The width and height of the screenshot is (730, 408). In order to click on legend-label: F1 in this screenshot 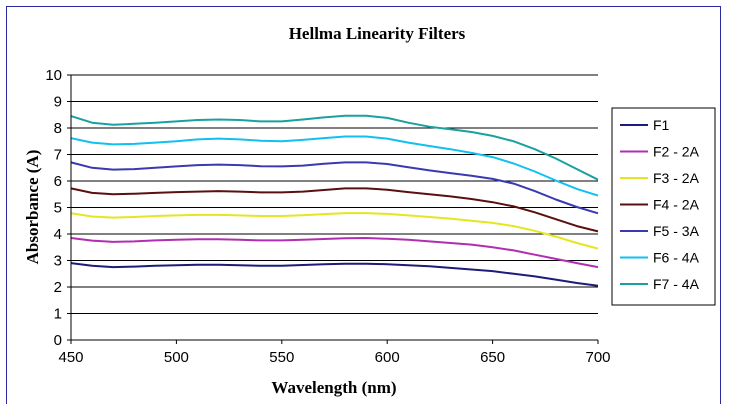, I will do `click(661, 125)`.